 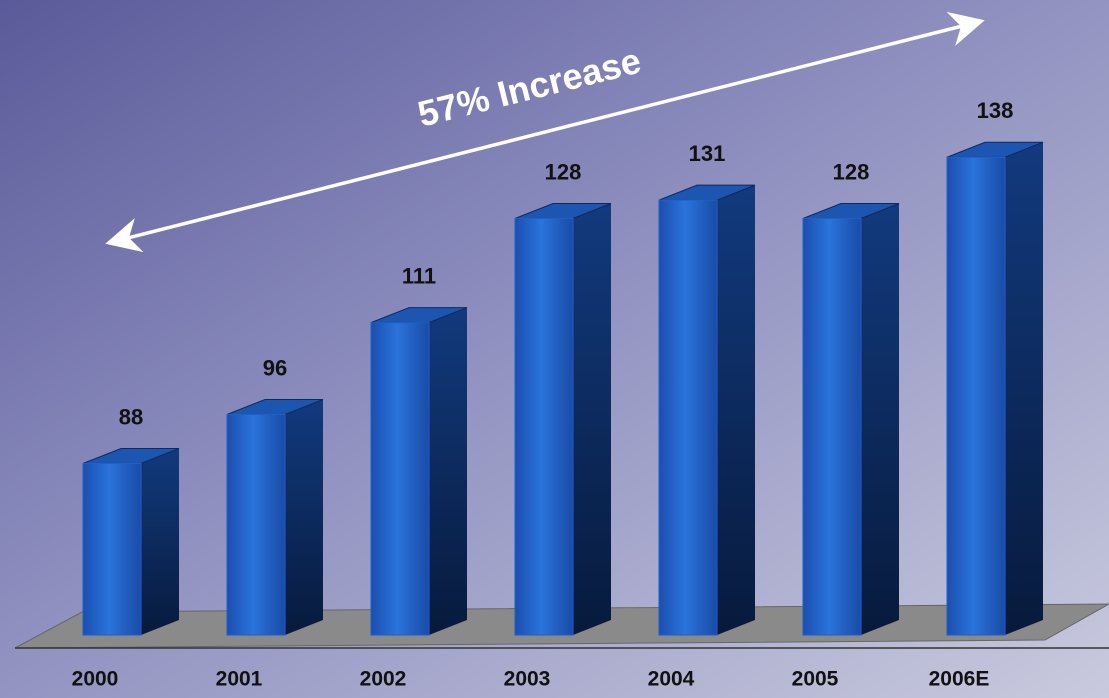 I want to click on x-tick-label: 2003, so click(x=527, y=679).